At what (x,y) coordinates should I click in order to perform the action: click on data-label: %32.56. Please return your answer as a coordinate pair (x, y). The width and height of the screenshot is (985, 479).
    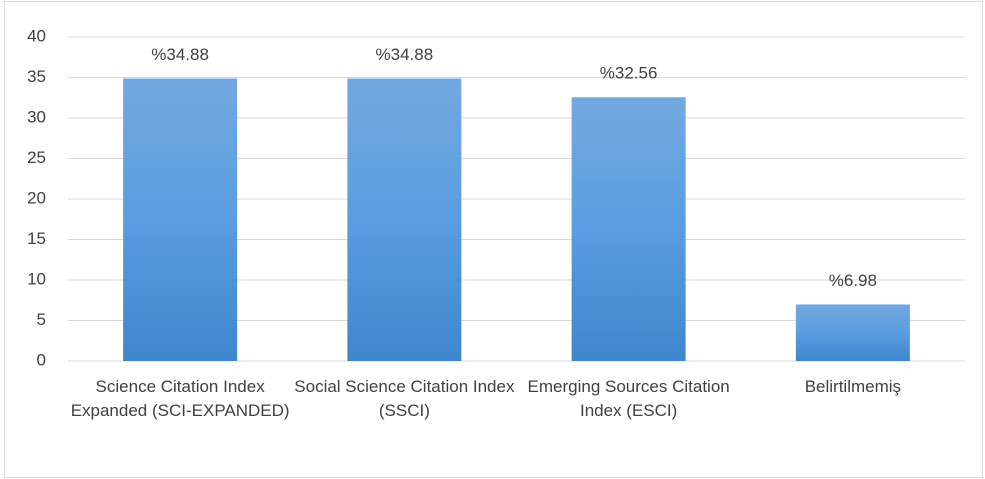
    Looking at the image, I should click on (629, 73).